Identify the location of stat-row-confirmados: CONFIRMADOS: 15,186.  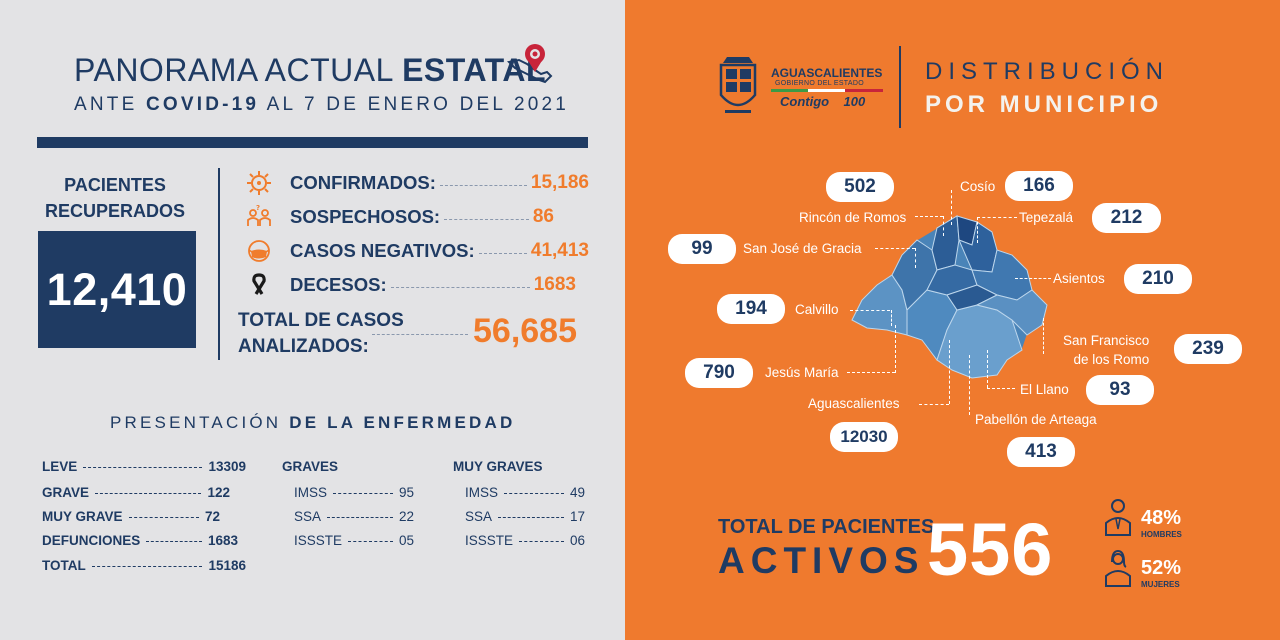
(416, 183).